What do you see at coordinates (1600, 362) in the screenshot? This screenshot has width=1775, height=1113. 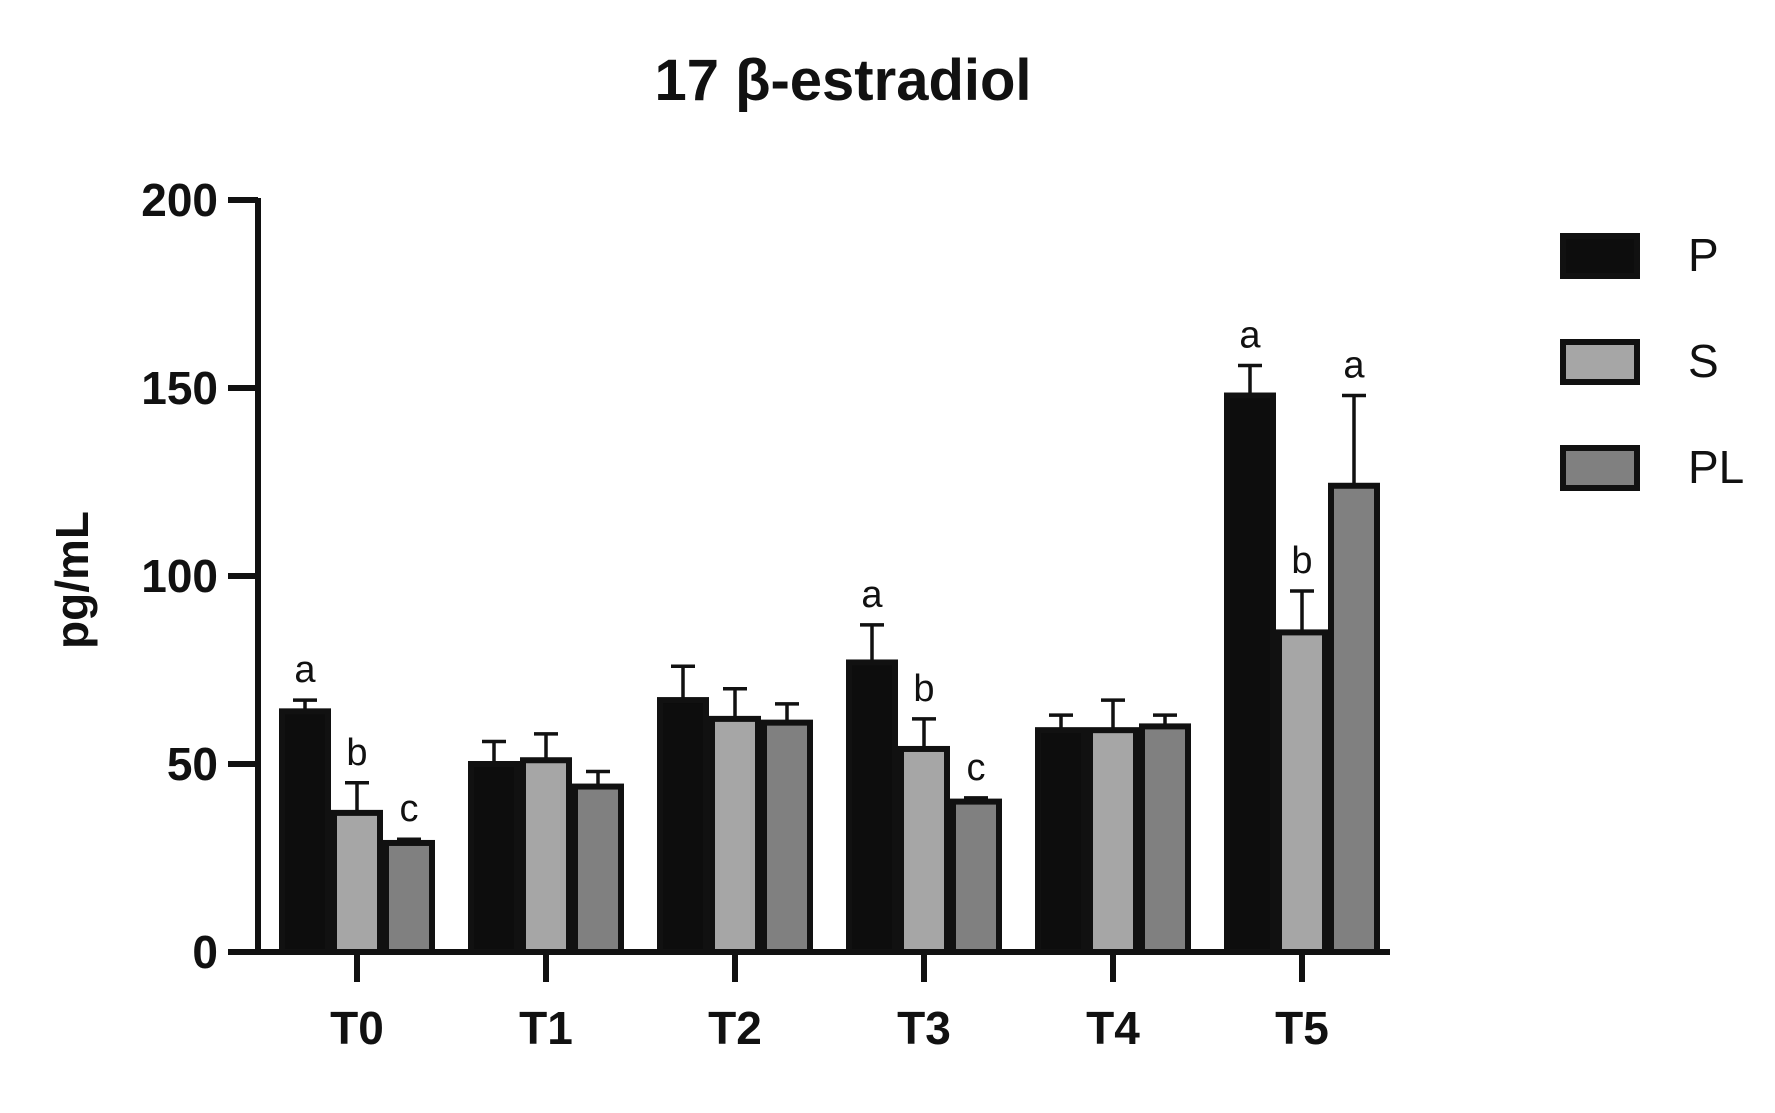 I see `legend-swatch-s` at bounding box center [1600, 362].